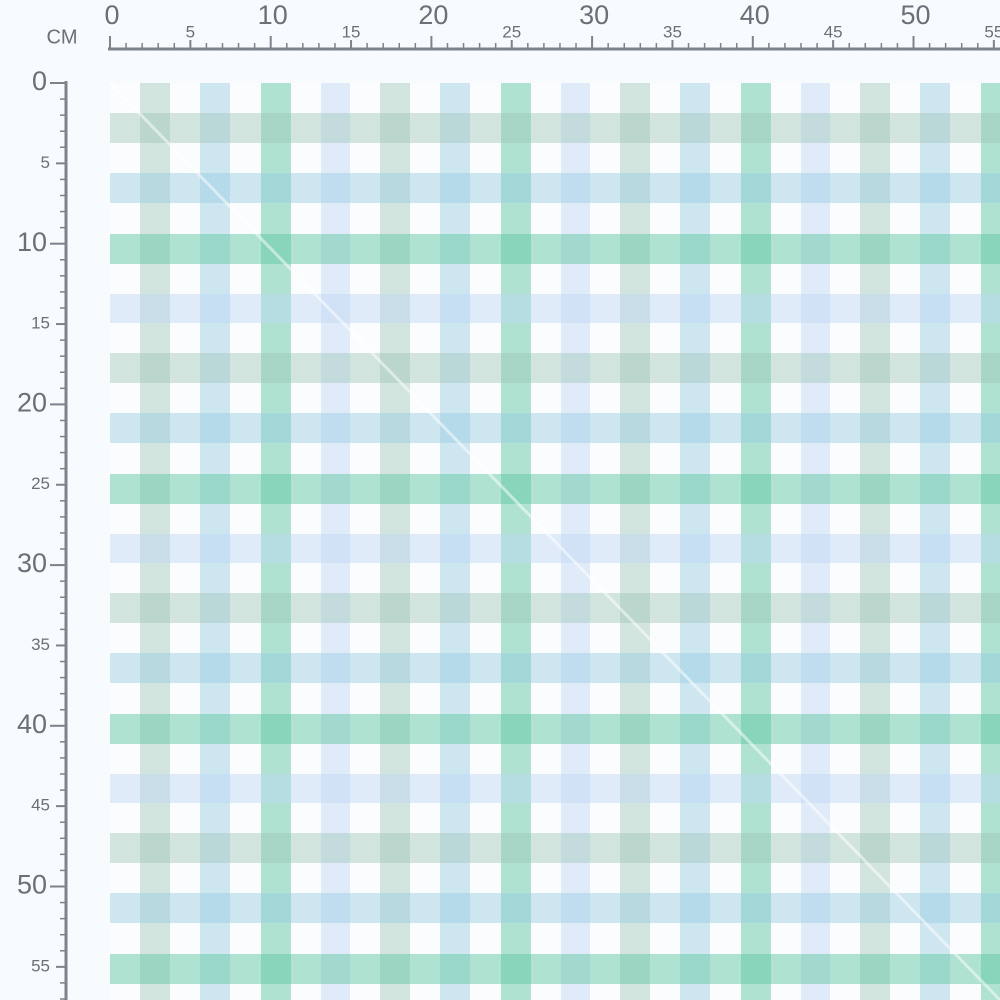 The height and width of the screenshot is (1000, 1000). What do you see at coordinates (61, 37) in the screenshot?
I see `unit-label: CM` at bounding box center [61, 37].